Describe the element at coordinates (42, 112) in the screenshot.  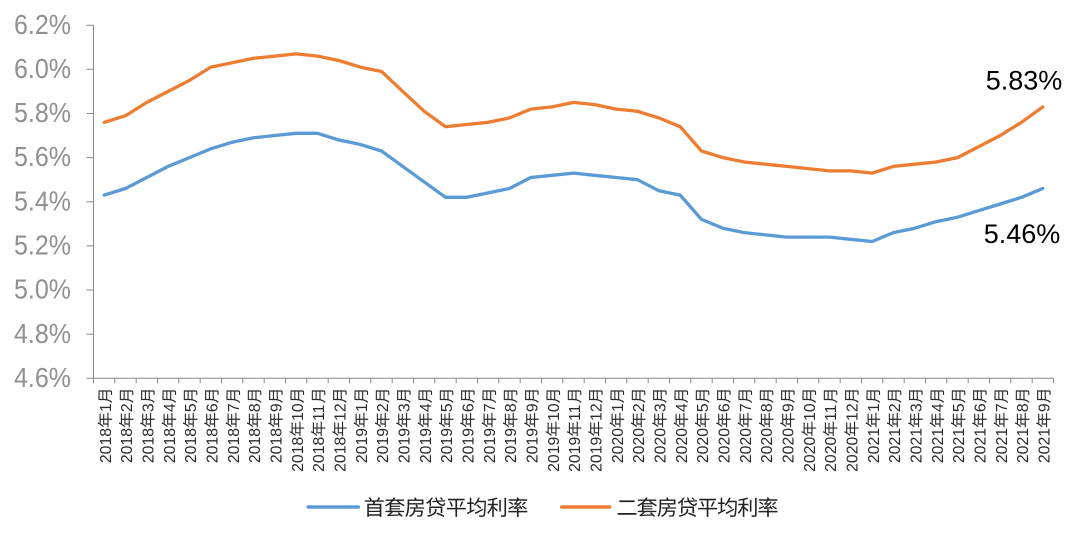
I see `svg-text: 5.8%` at that location.